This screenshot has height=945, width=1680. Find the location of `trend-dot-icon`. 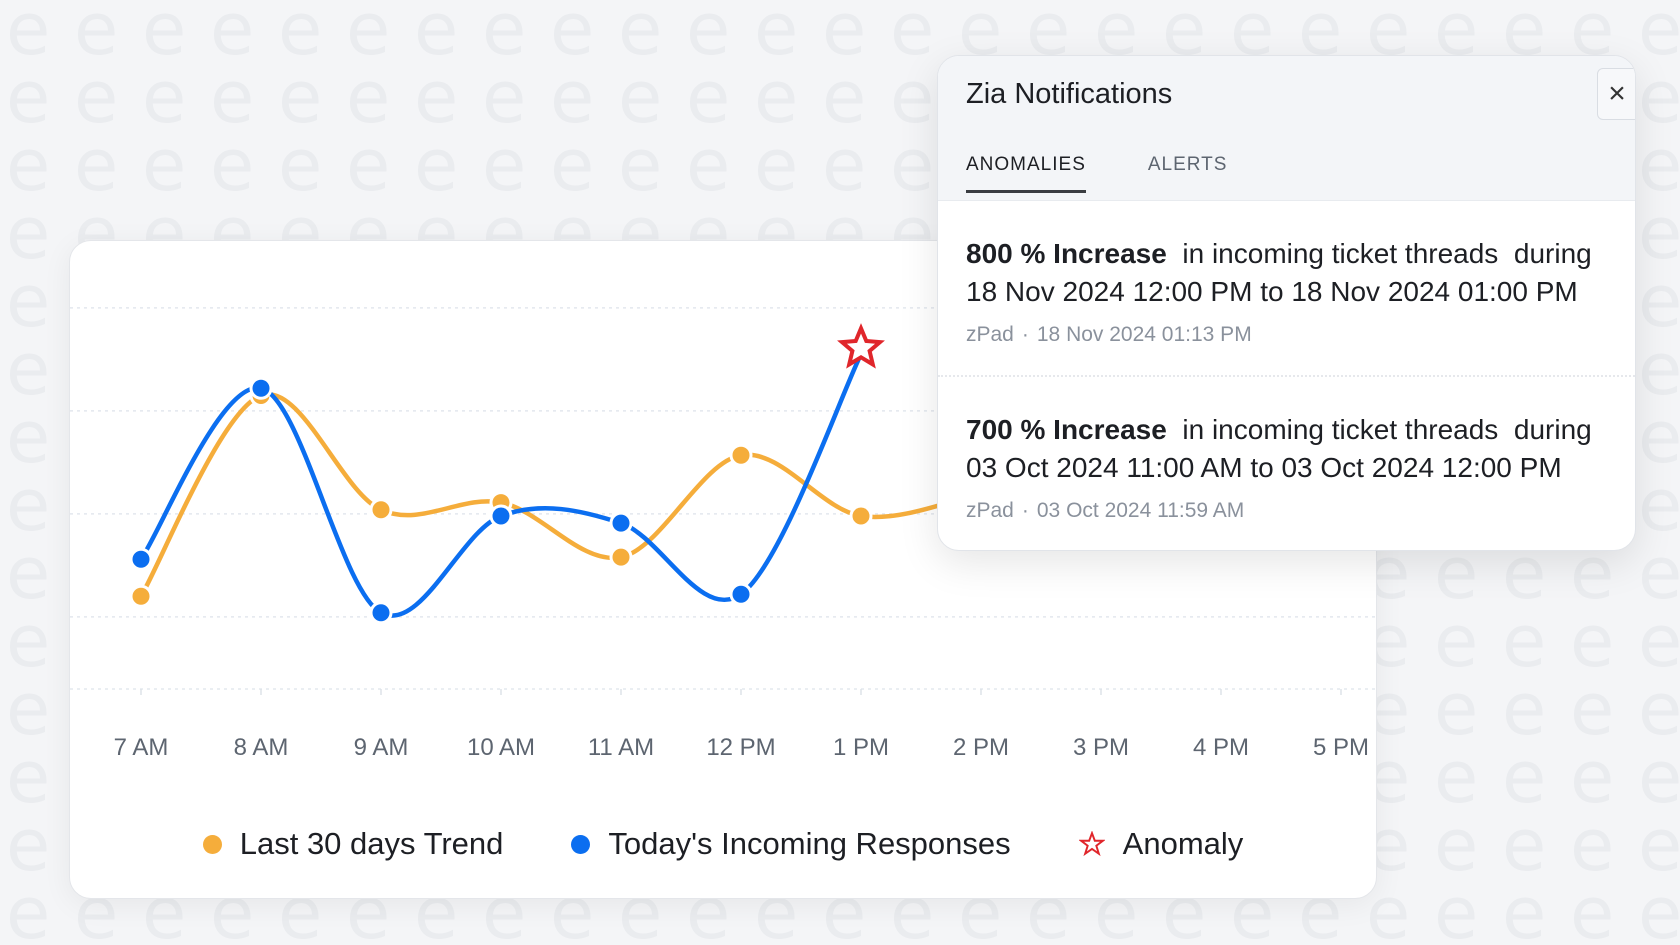

trend-dot-icon is located at coordinates (212, 844).